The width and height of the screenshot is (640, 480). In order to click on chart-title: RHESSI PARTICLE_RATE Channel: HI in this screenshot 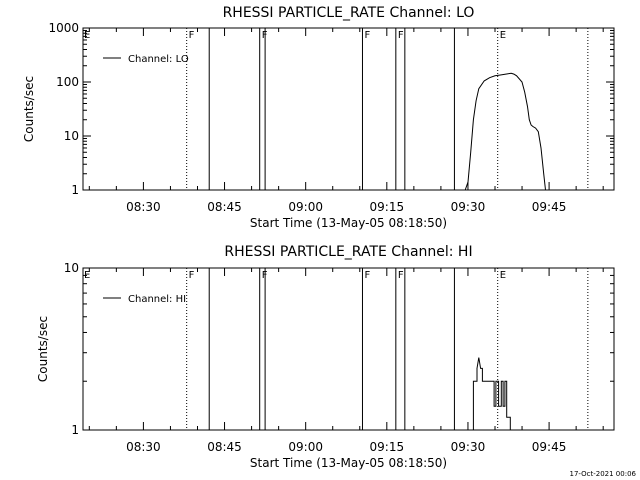, I will do `click(348, 252)`.